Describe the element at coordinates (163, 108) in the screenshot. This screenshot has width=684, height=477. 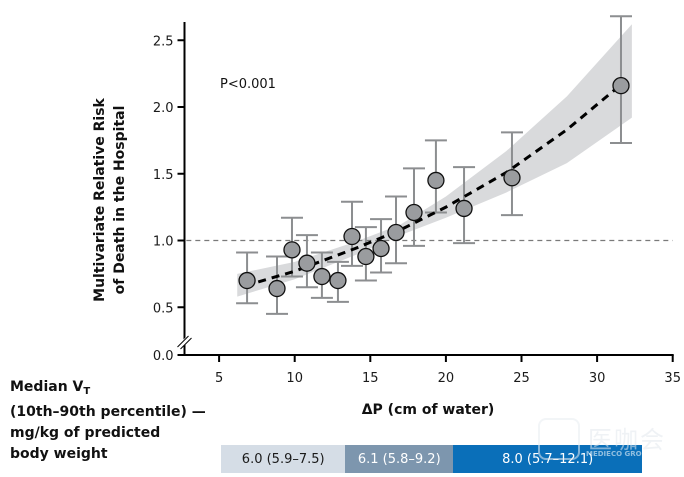
I see `y-tick-label: 2.0` at that location.